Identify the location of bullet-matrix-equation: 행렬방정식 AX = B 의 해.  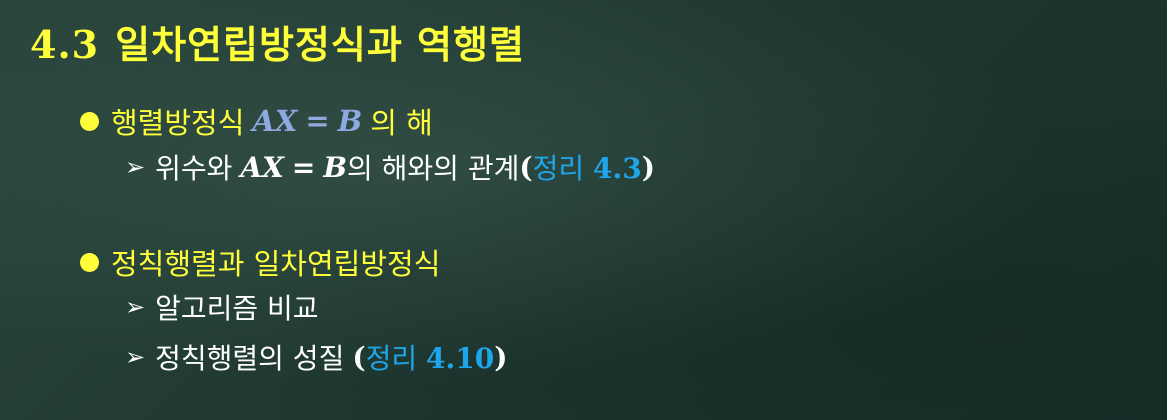
(256, 121).